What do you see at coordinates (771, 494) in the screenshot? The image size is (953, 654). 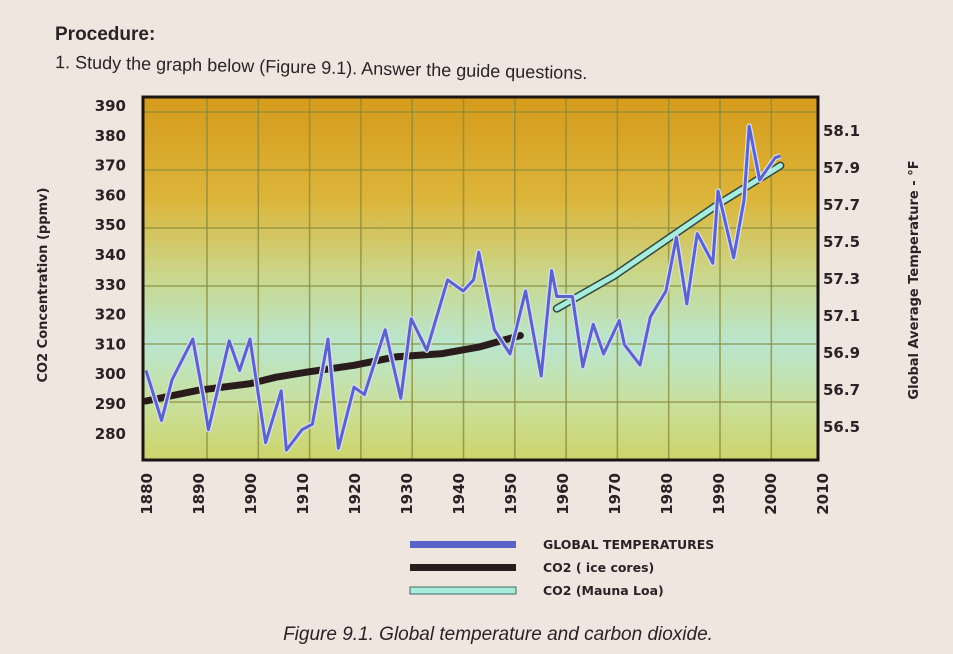 I see `x-tick-label: 2000` at bounding box center [771, 494].